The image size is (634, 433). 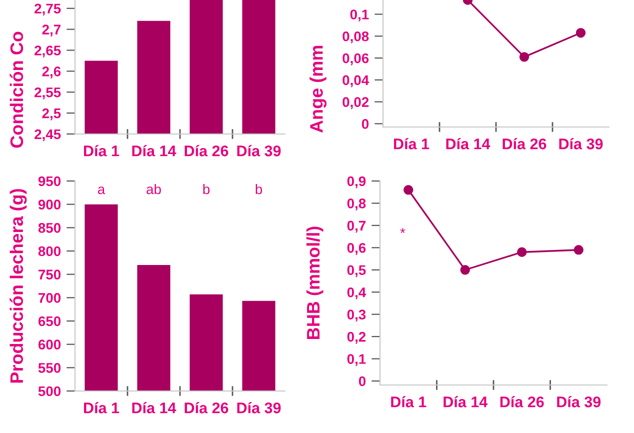 I want to click on y-tick-label: 0,4, so click(x=356, y=293).